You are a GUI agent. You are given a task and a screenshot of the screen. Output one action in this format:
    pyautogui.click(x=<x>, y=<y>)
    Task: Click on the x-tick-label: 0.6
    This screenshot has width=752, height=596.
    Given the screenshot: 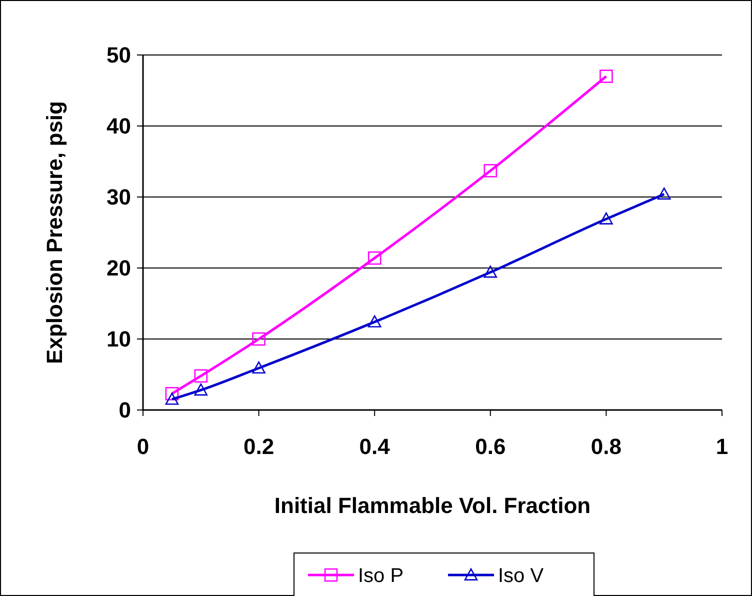 What is the action you would take?
    pyautogui.click(x=490, y=446)
    